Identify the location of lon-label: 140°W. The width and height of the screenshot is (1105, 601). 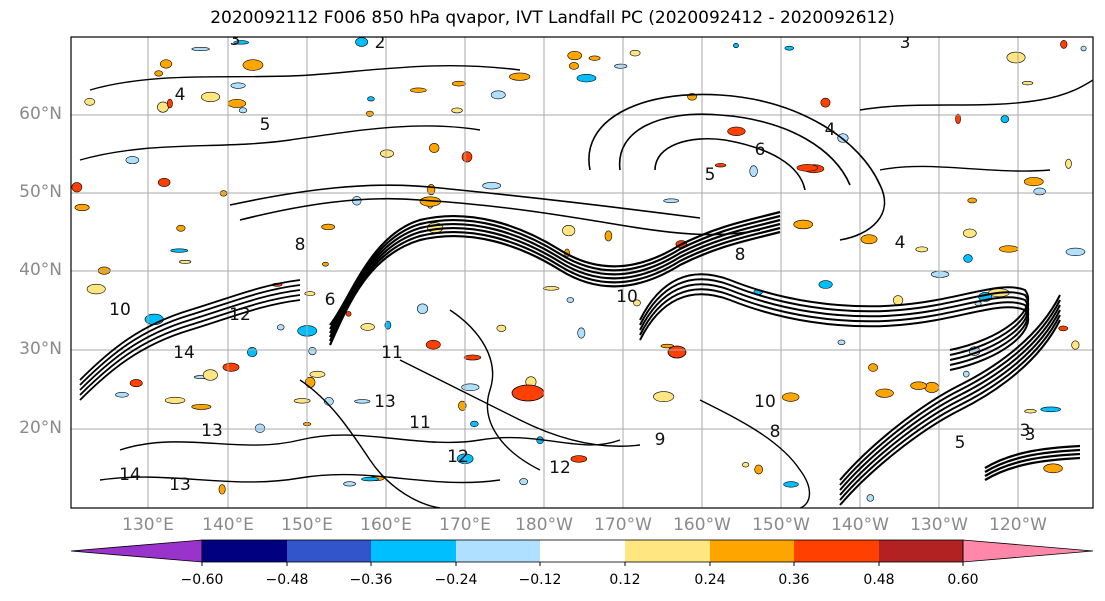
(860, 525).